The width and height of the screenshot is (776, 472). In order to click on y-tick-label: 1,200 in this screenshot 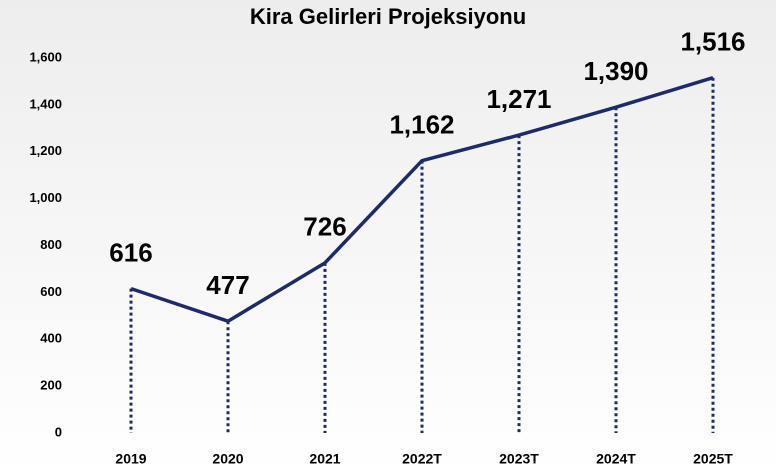, I will do `click(45, 150)`.